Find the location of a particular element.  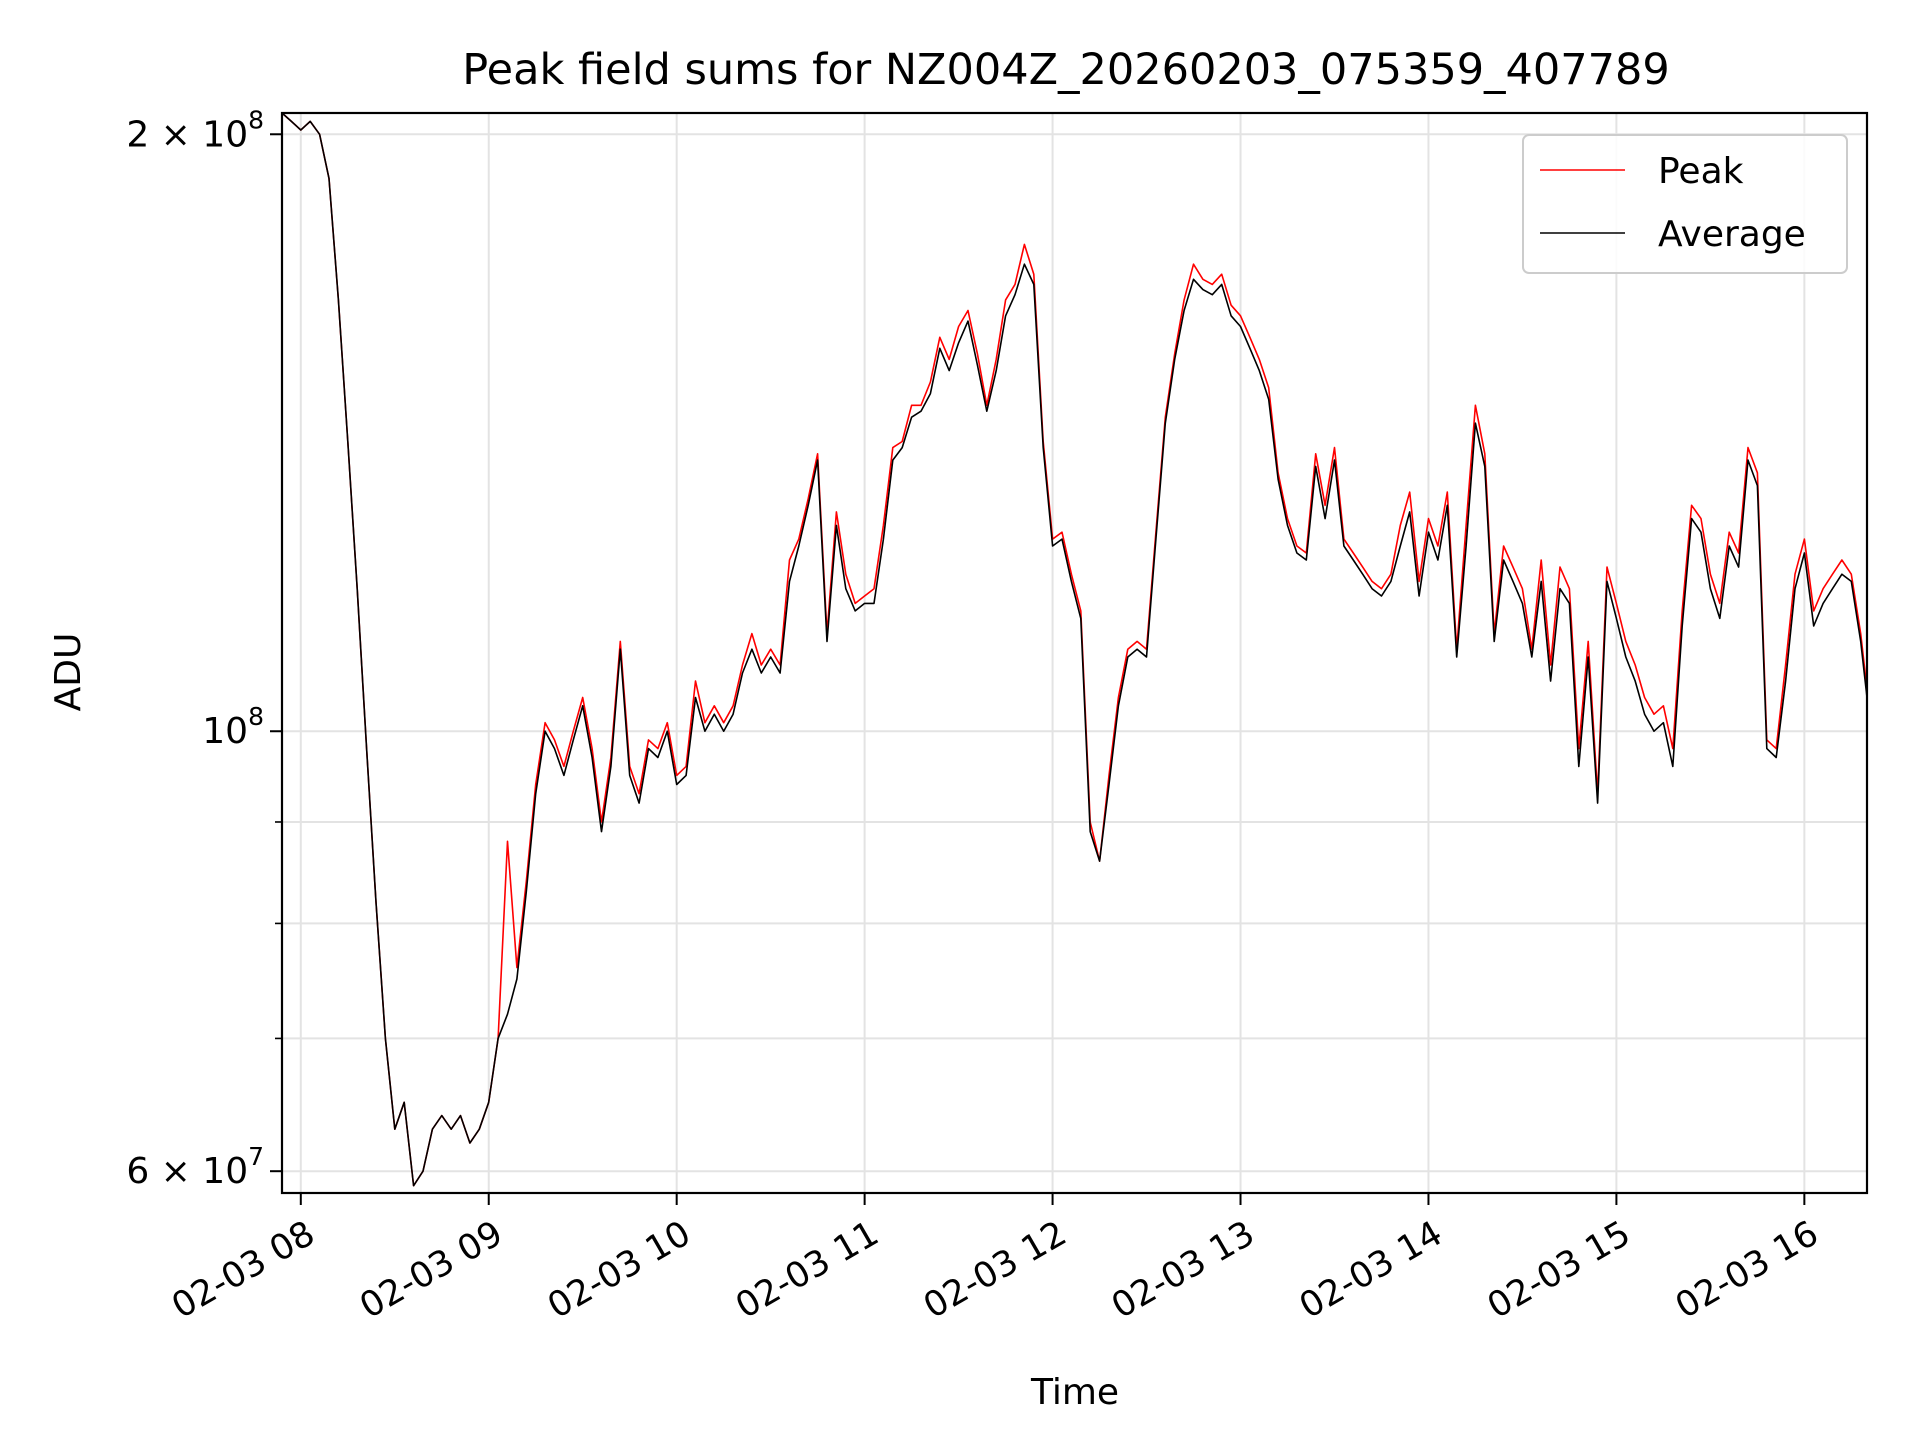

x-axis-label: Time is located at coordinates (1074, 1392).